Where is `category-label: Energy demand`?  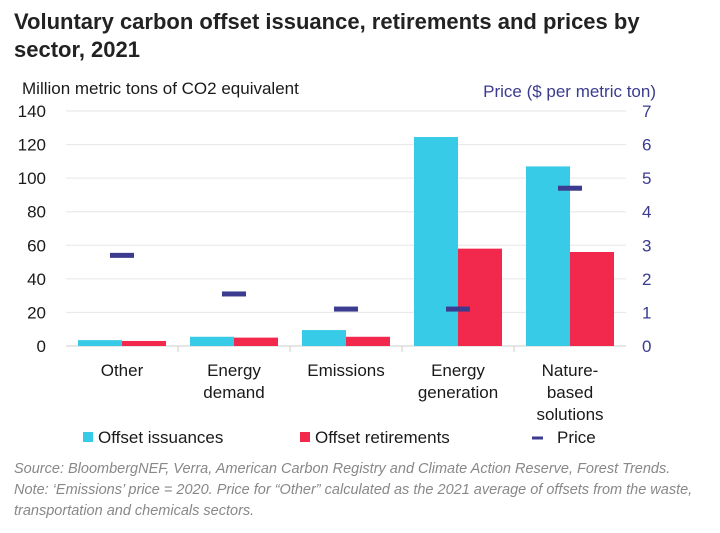
category-label: Energy demand is located at coordinates (233, 381).